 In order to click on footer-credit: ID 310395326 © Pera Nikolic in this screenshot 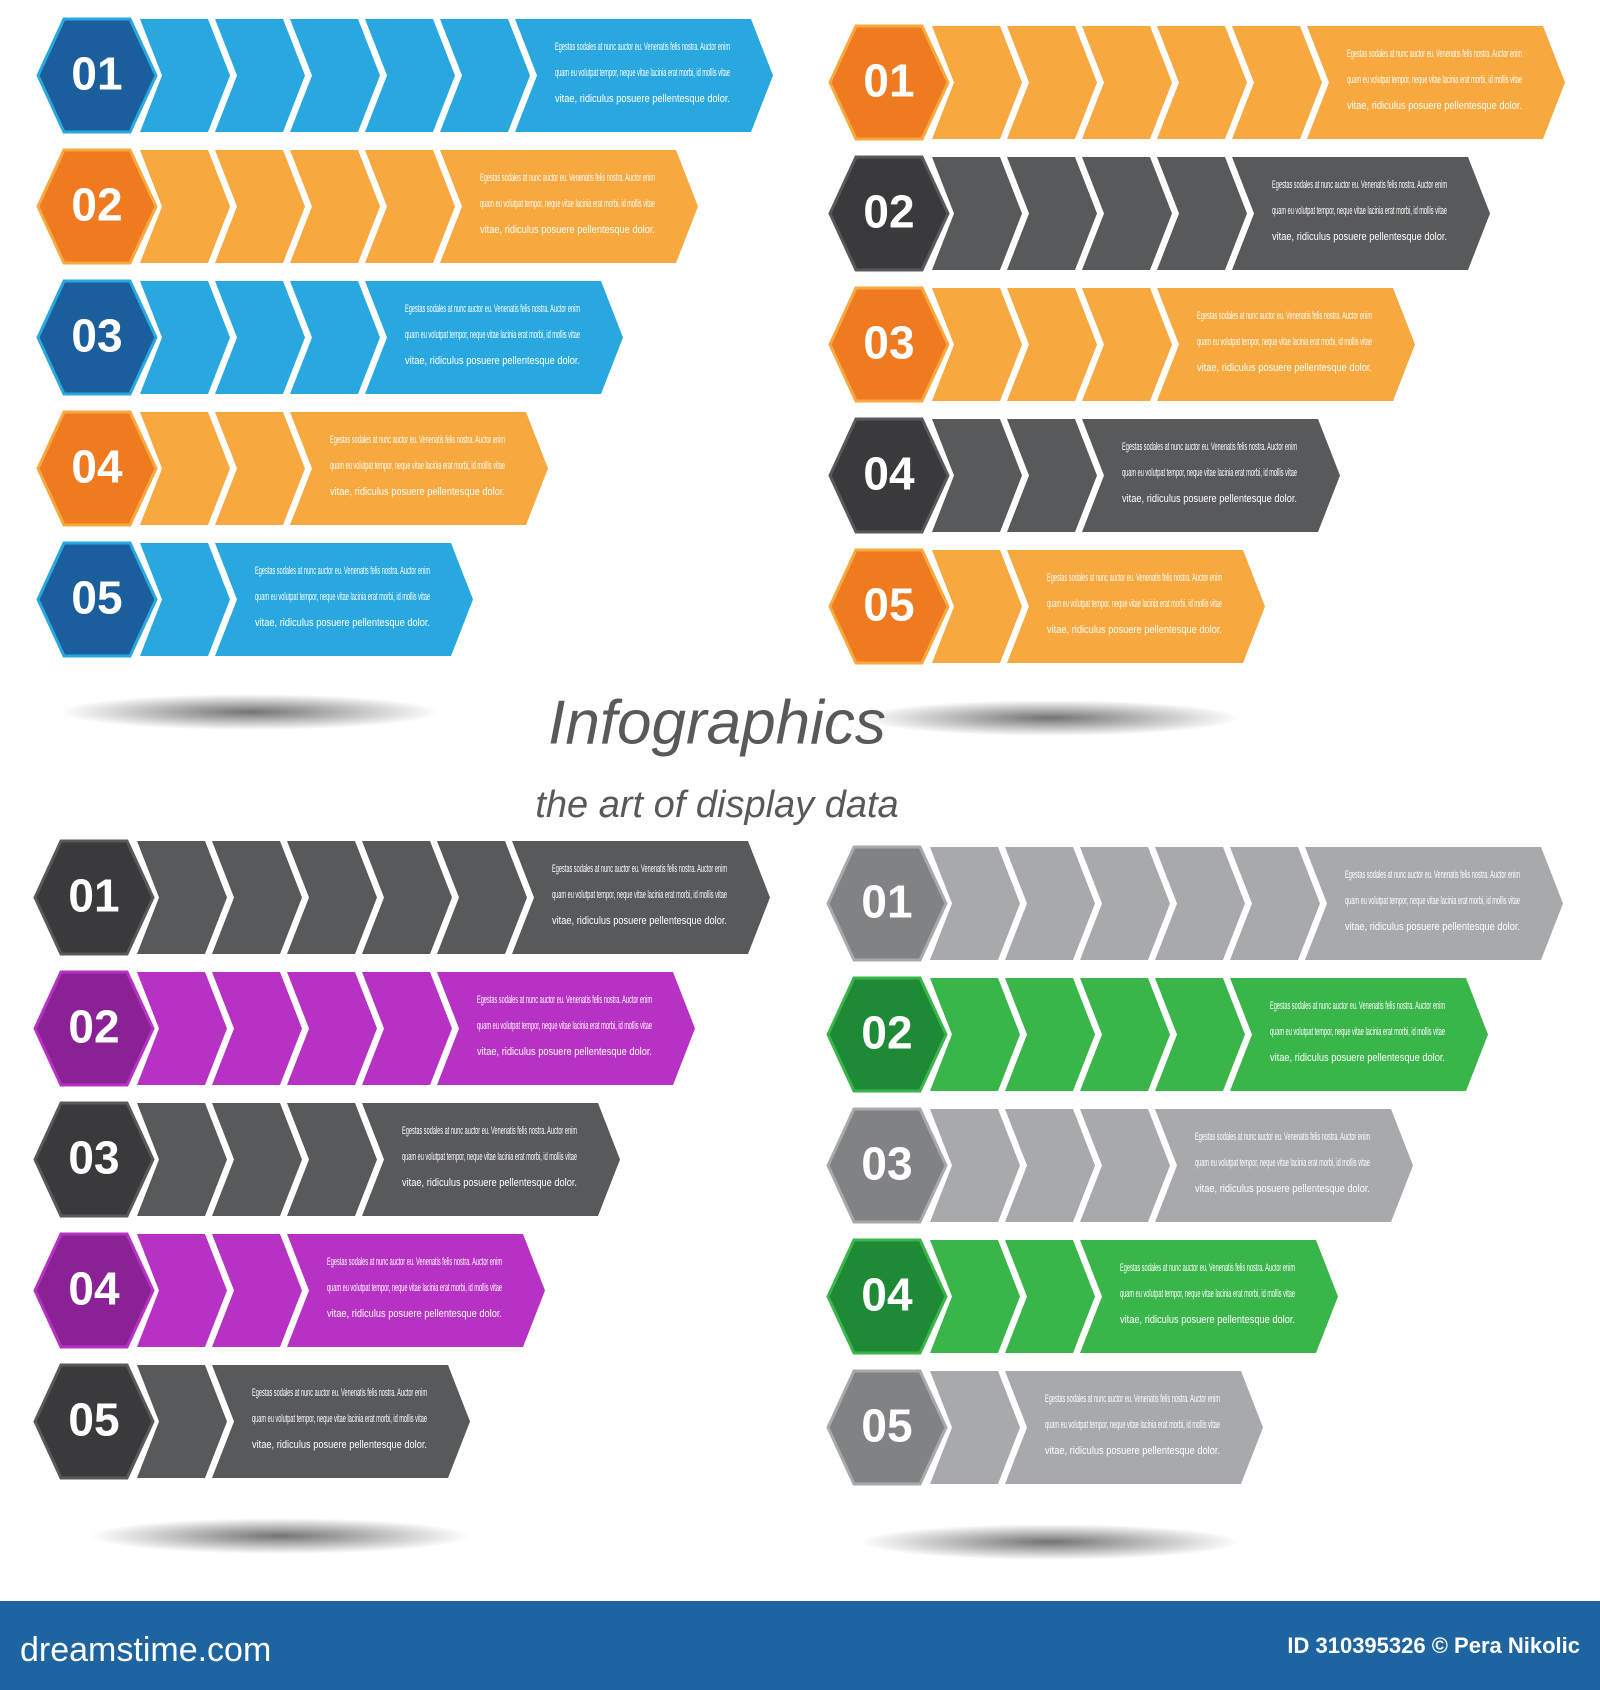, I will do `click(1433, 1645)`.